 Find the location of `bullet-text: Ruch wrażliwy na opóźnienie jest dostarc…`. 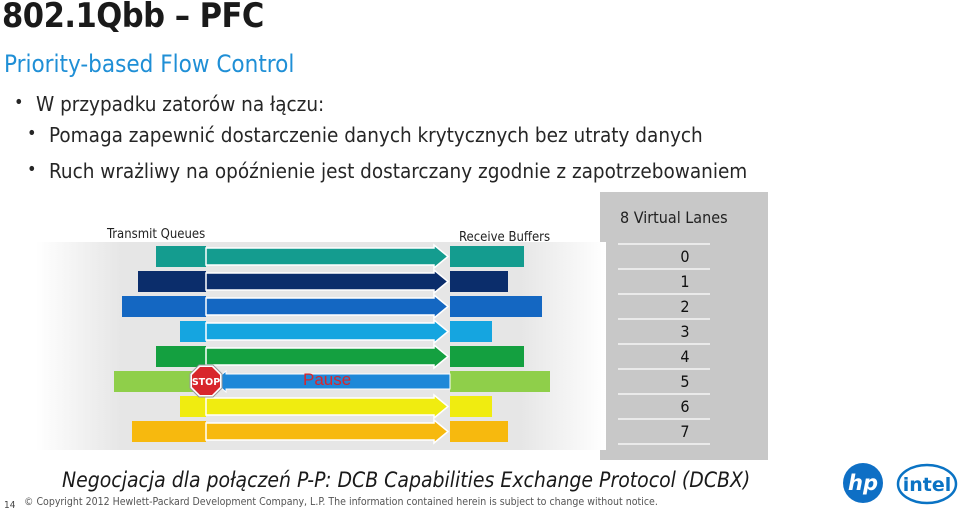

bullet-text: Ruch wrażliwy na opóźnienie jest dostarc… is located at coordinates (398, 171).